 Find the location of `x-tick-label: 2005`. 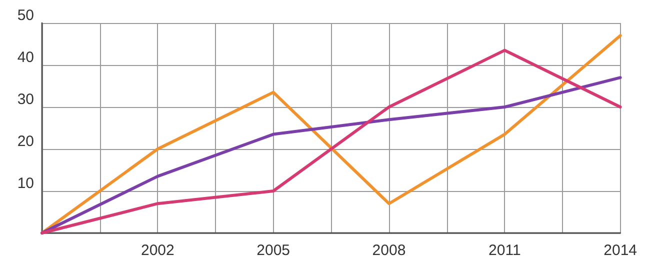

x-tick-label: 2005 is located at coordinates (273, 250).